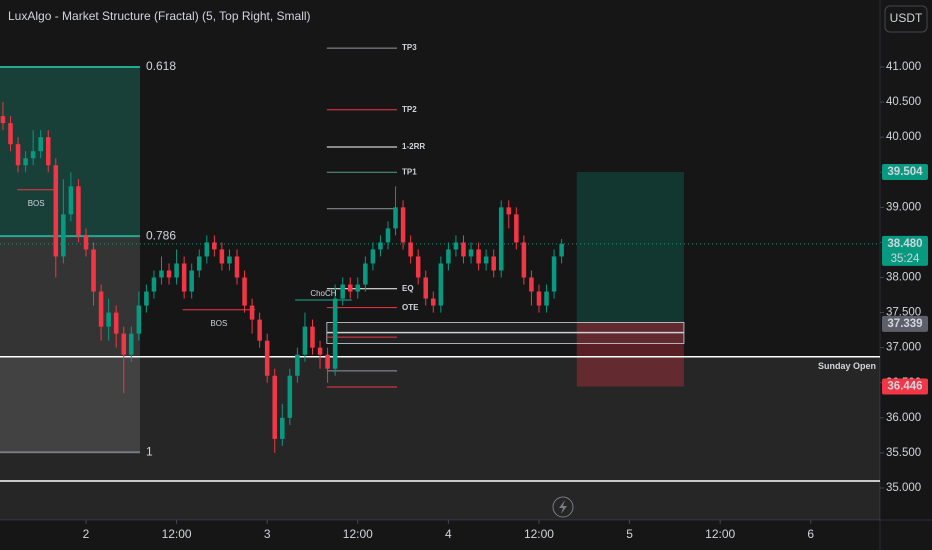 The width and height of the screenshot is (932, 550). I want to click on x-tick-label: 2, so click(86, 534).